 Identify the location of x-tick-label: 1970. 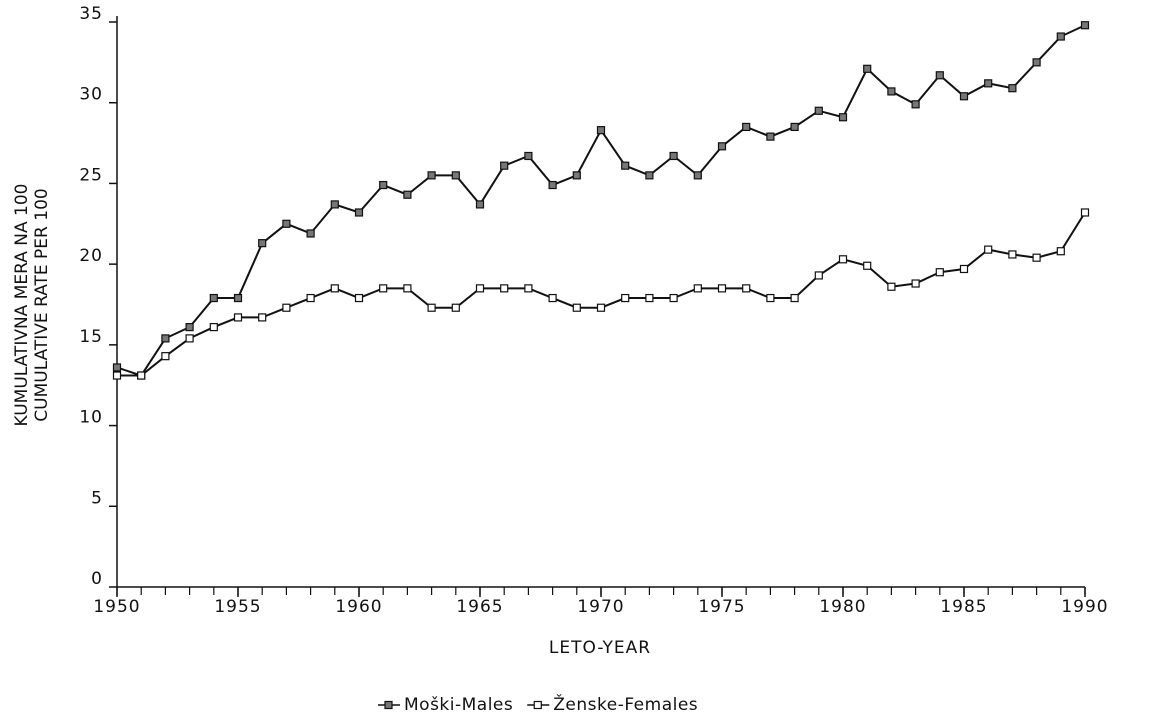
(600, 607).